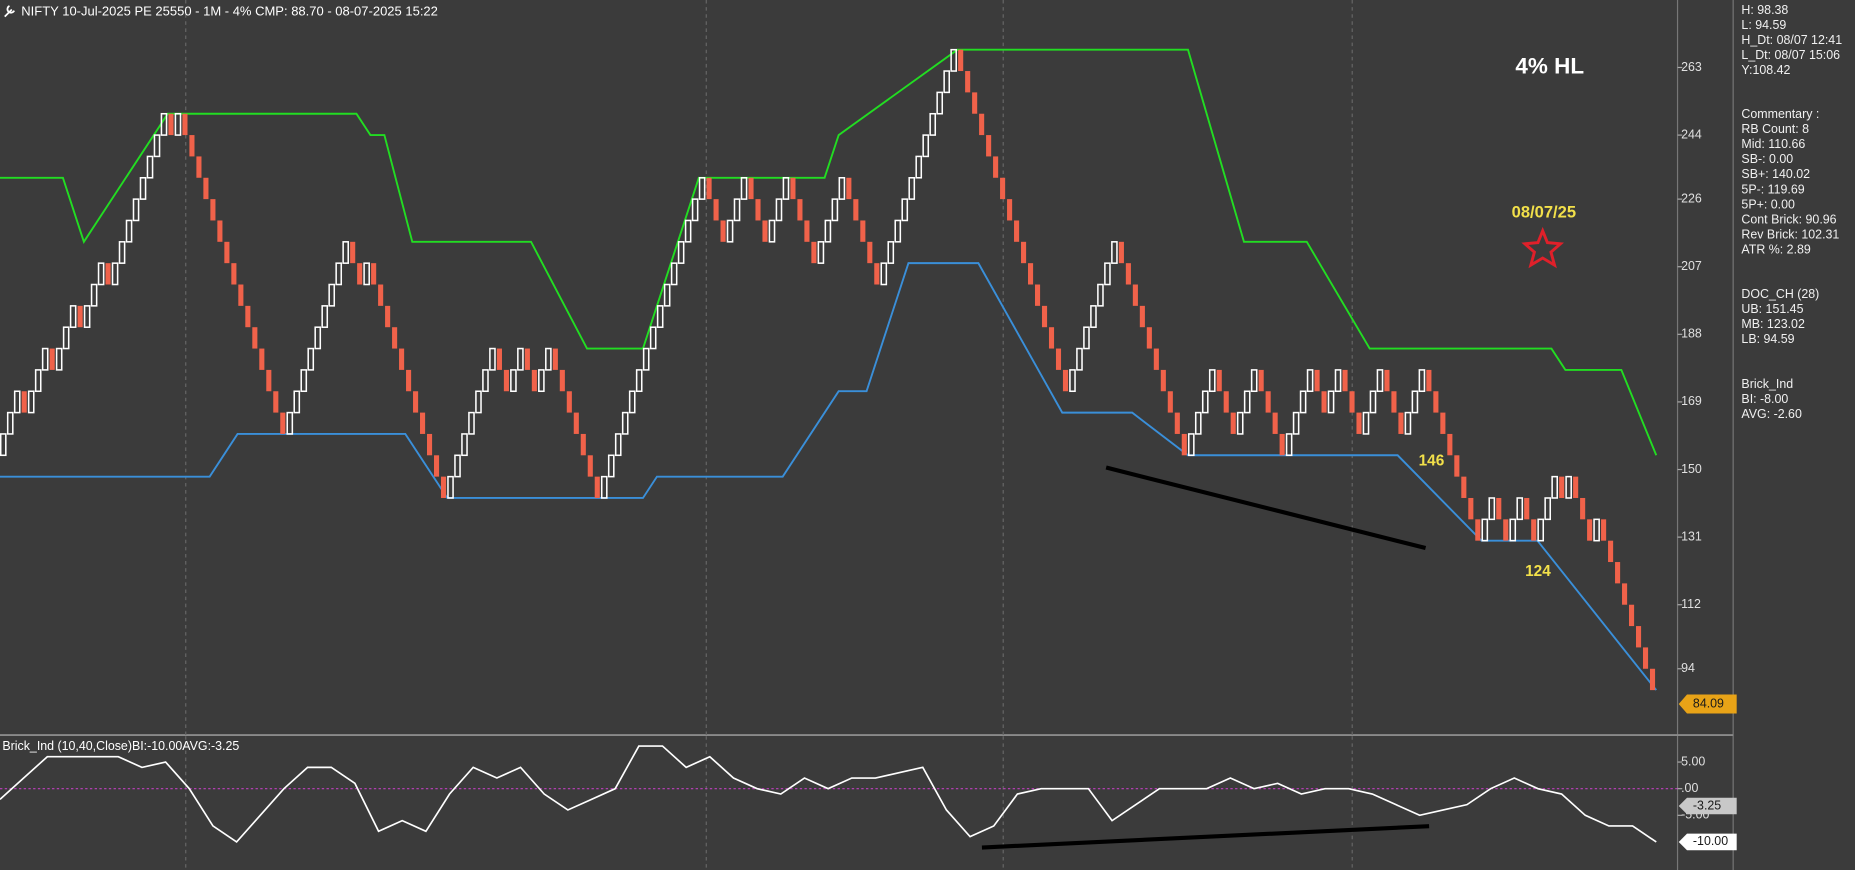  What do you see at coordinates (1767, 339) in the screenshot?
I see `info-line: LB: 94.59` at bounding box center [1767, 339].